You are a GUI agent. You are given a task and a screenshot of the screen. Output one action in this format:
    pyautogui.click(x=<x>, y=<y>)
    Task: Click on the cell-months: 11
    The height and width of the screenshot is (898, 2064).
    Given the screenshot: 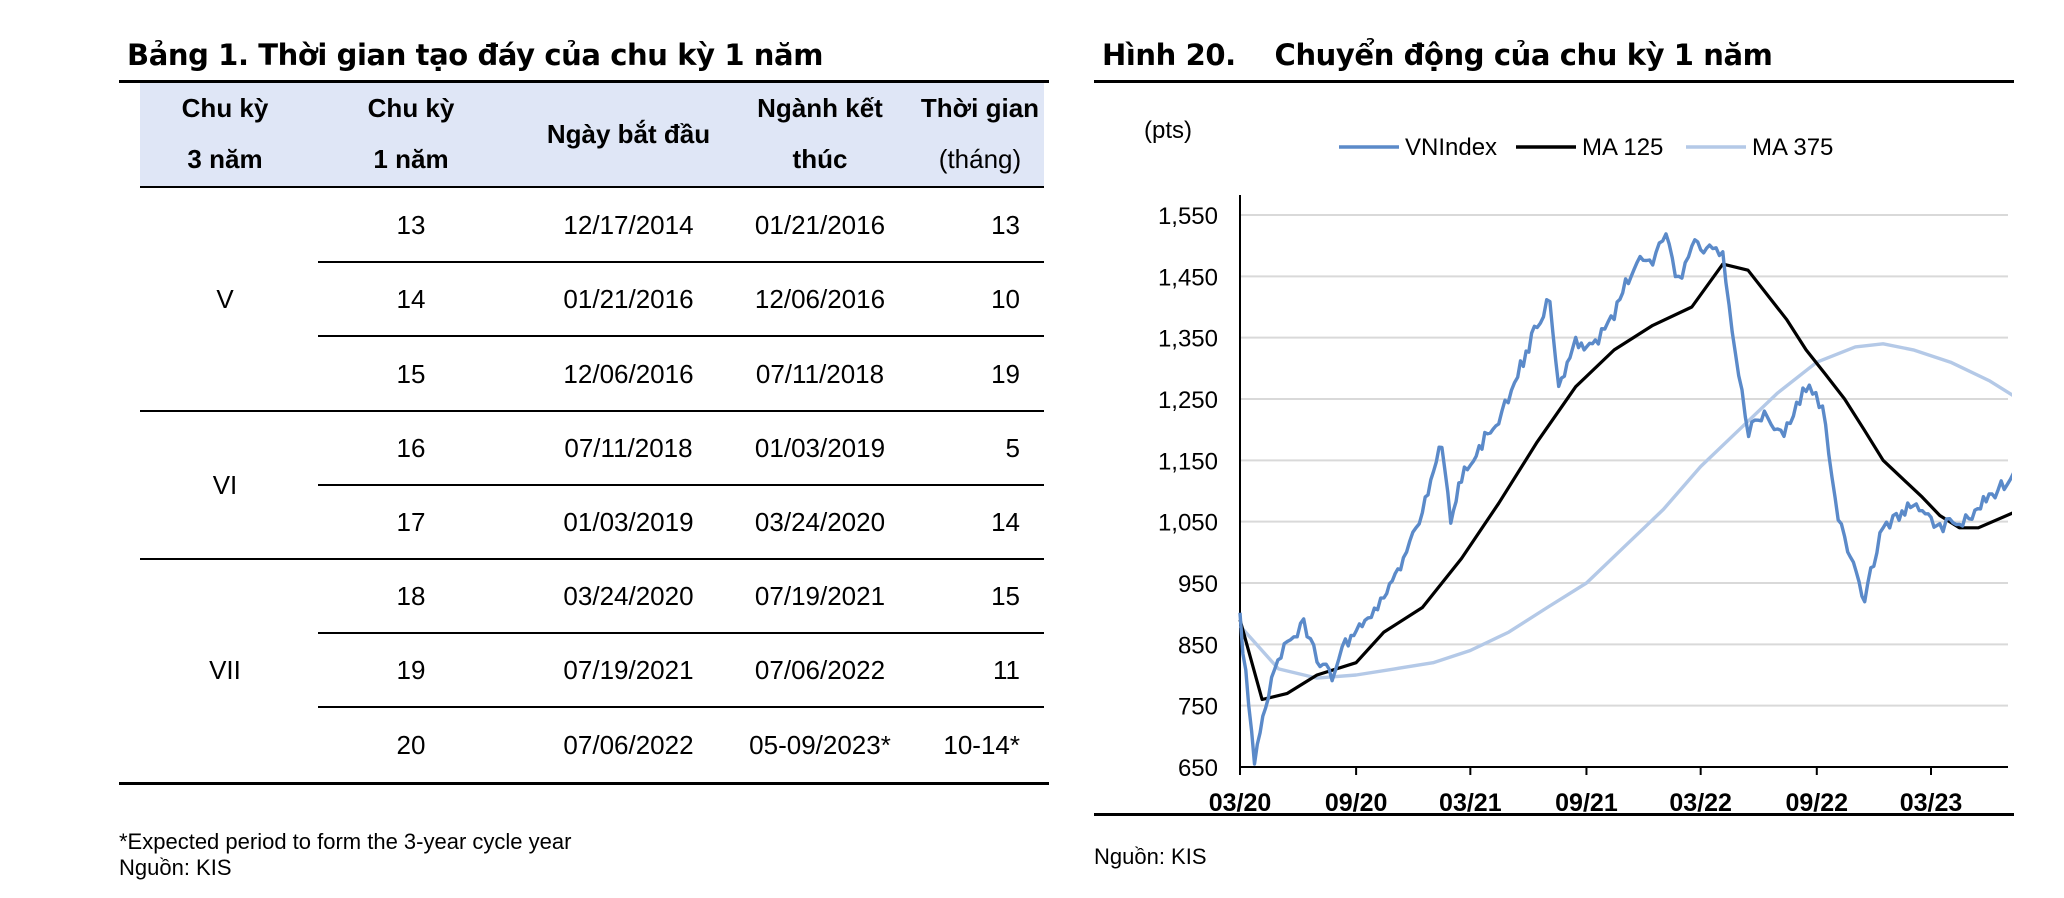 What is the action you would take?
    pyautogui.click(x=1006, y=670)
    